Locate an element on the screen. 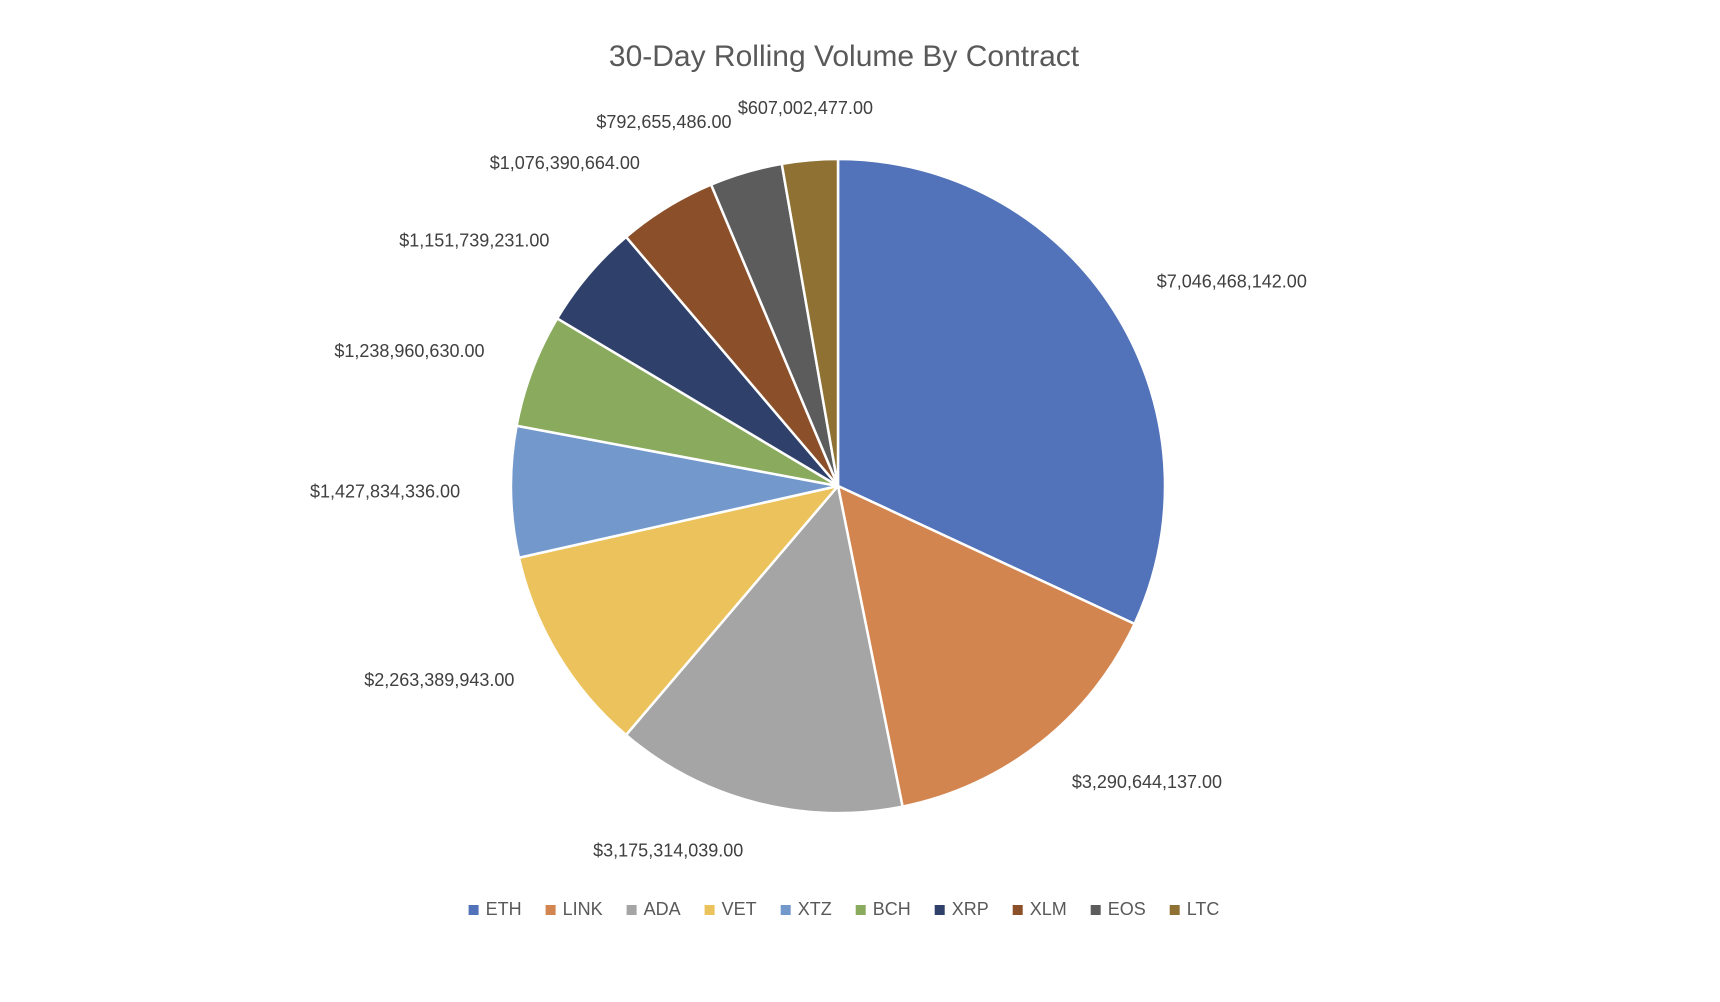  legend-item-eos: EOS is located at coordinates (1118, 909).